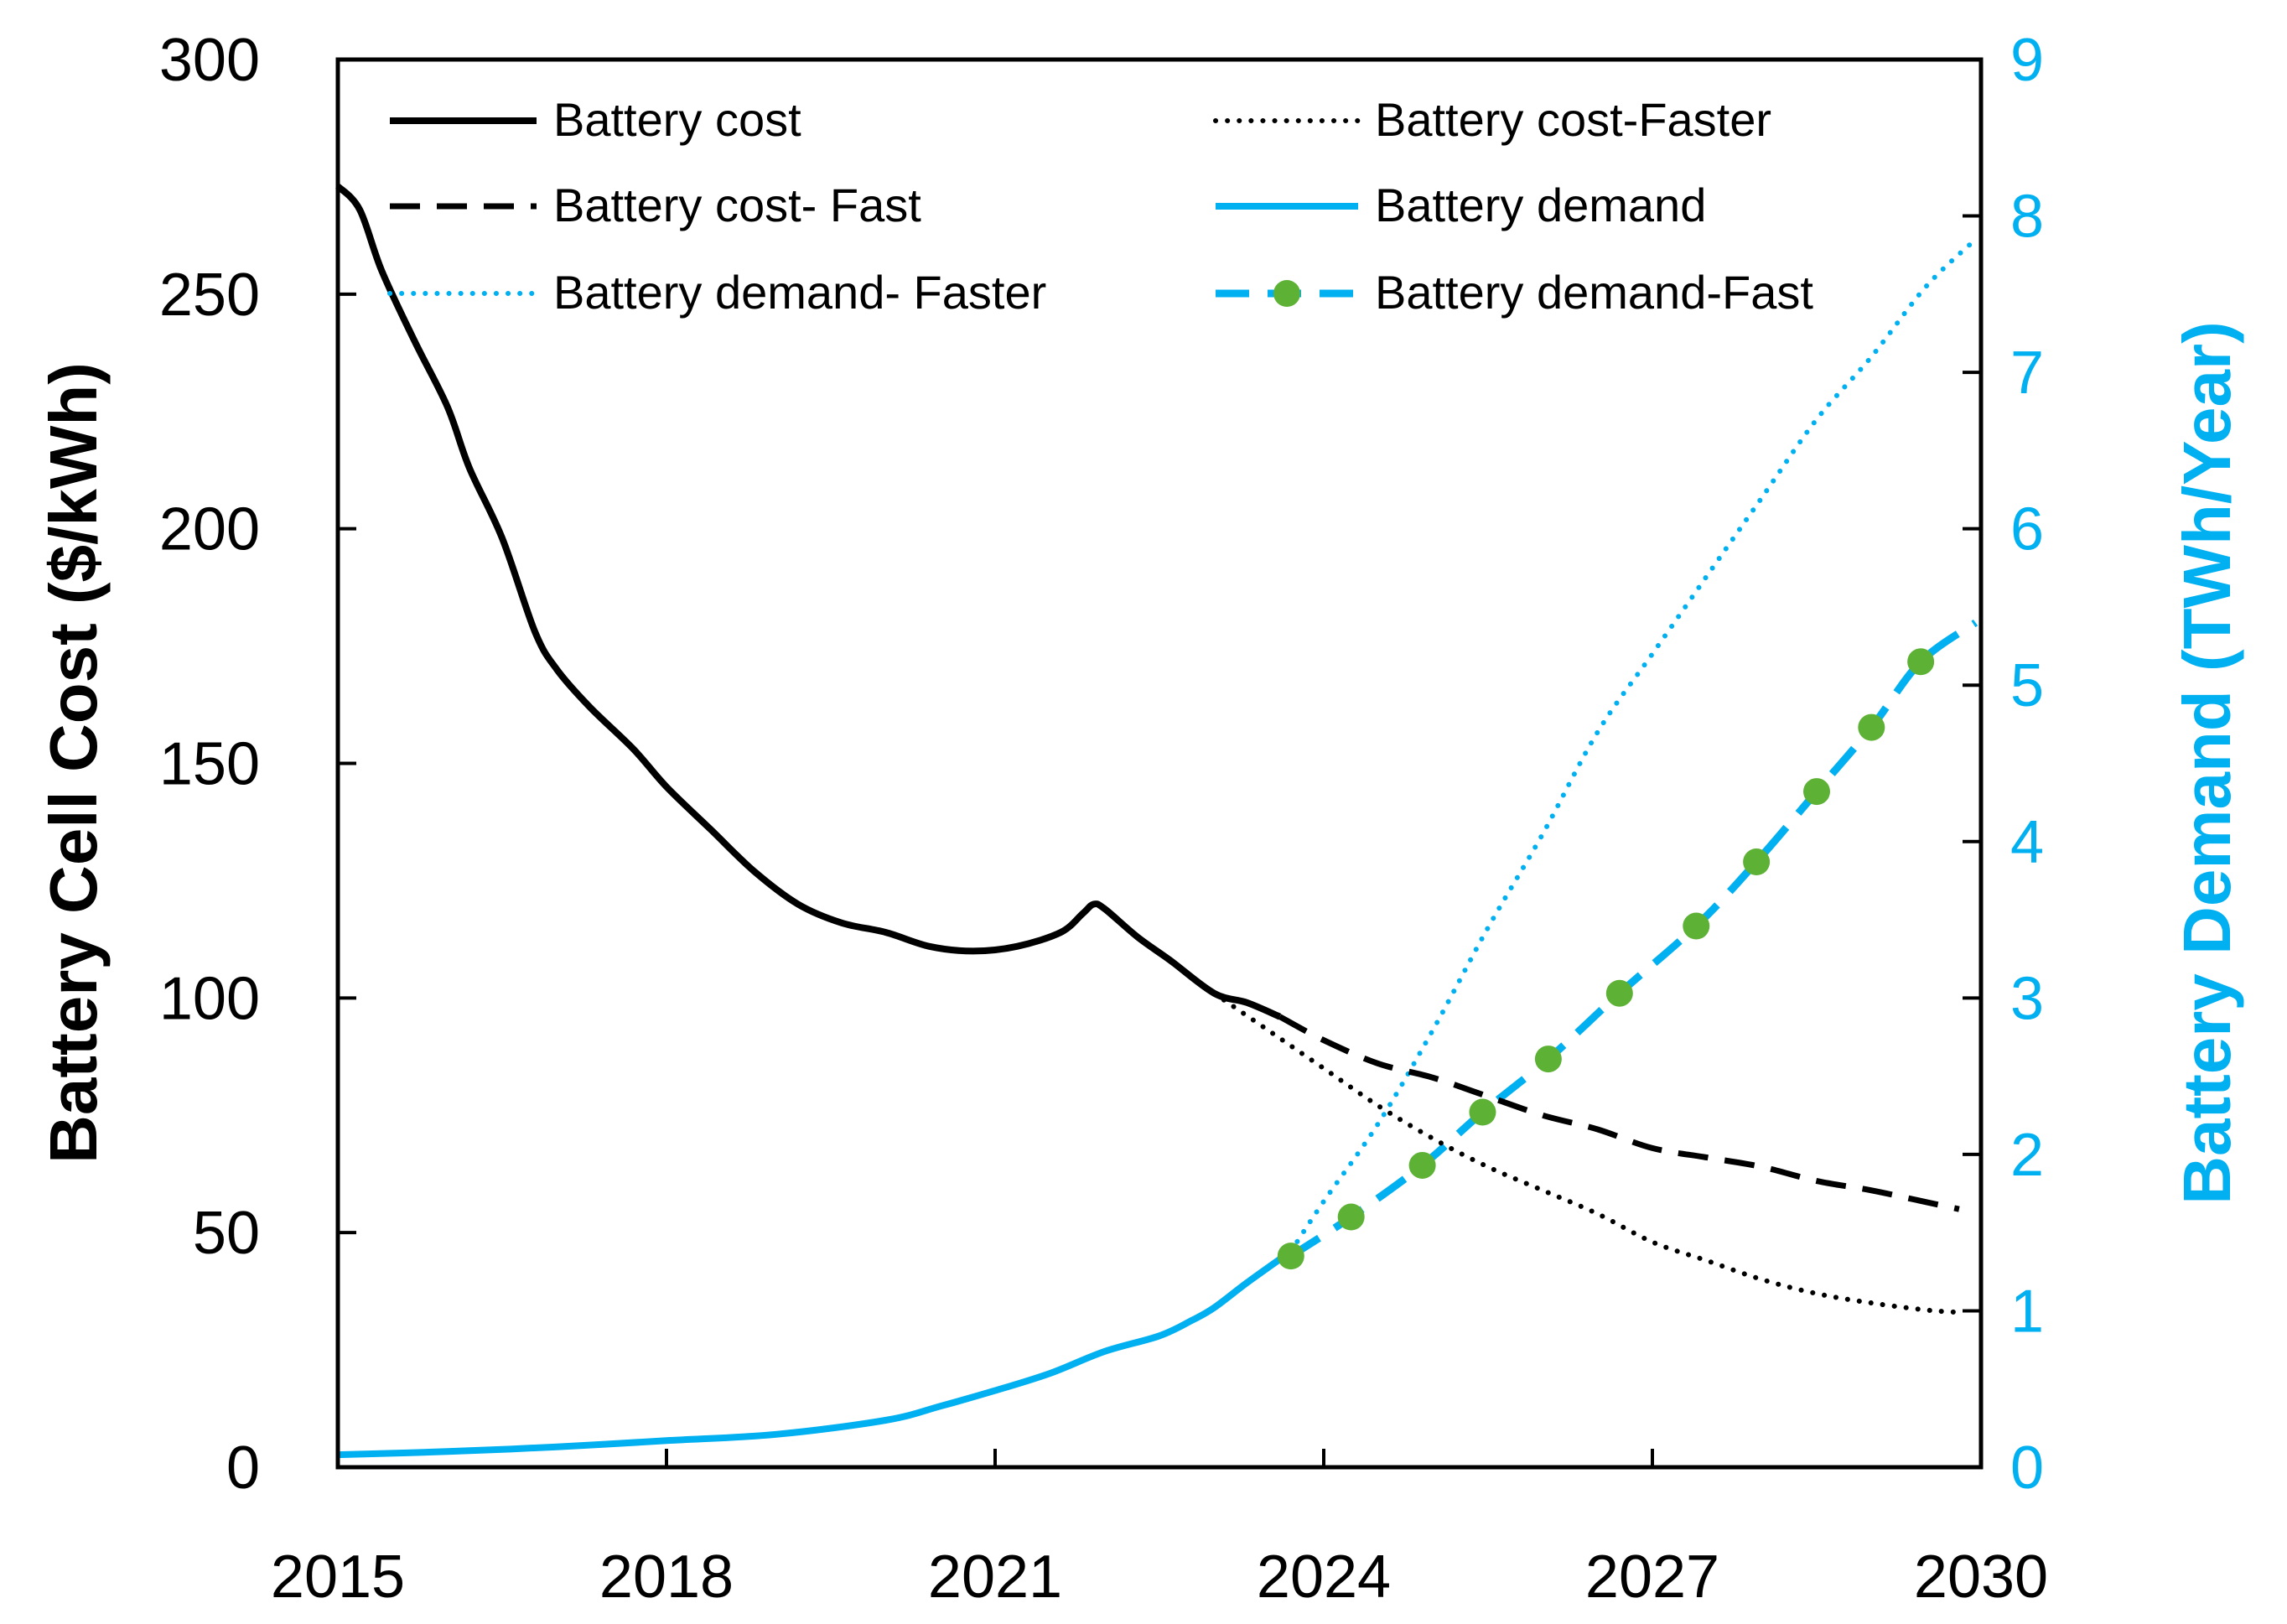  Describe the element at coordinates (2027, 60) in the screenshot. I see `y-right-tick-label: 9` at that location.